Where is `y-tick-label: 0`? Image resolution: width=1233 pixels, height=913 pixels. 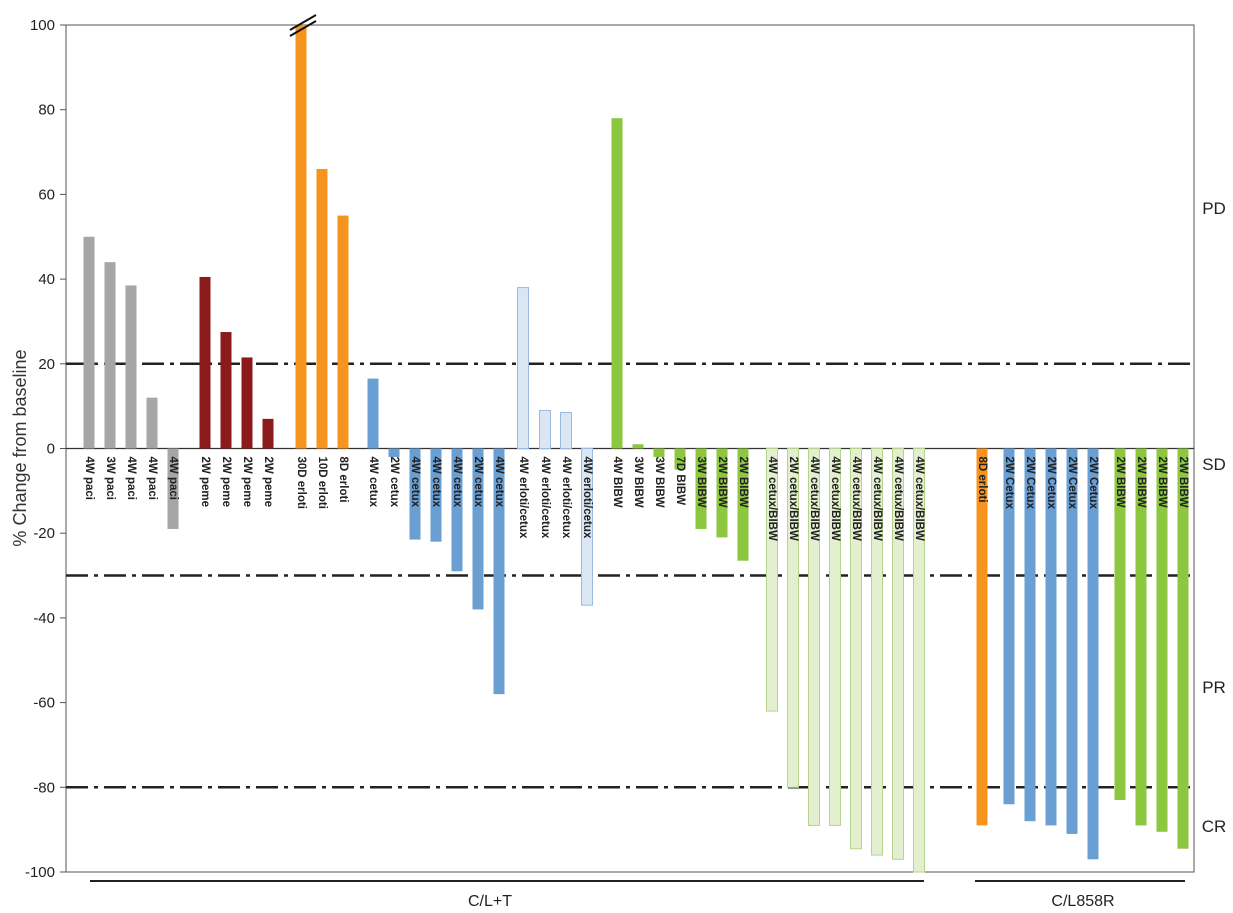
y-tick-label: 0 is located at coordinates (51, 449).